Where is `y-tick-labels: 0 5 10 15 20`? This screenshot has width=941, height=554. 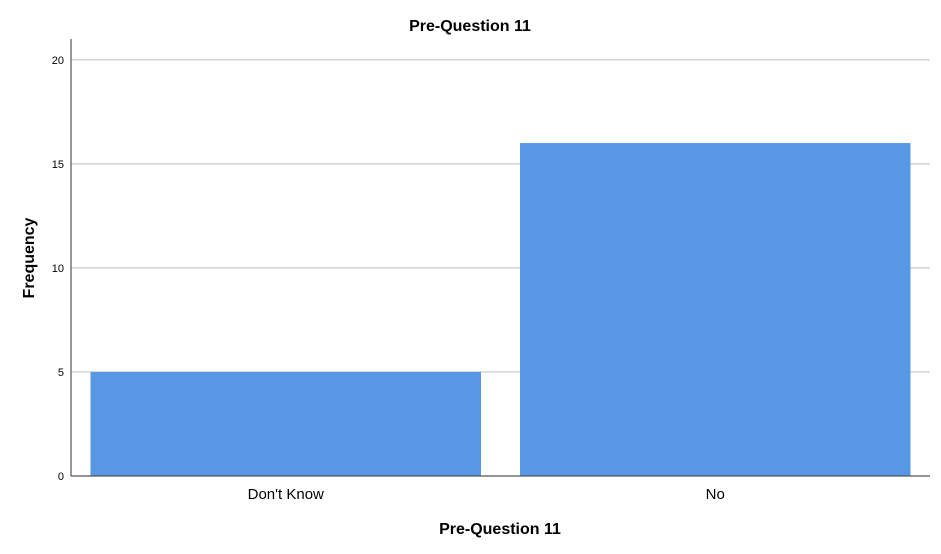 y-tick-labels: 0 5 10 15 20 is located at coordinates (58, 269).